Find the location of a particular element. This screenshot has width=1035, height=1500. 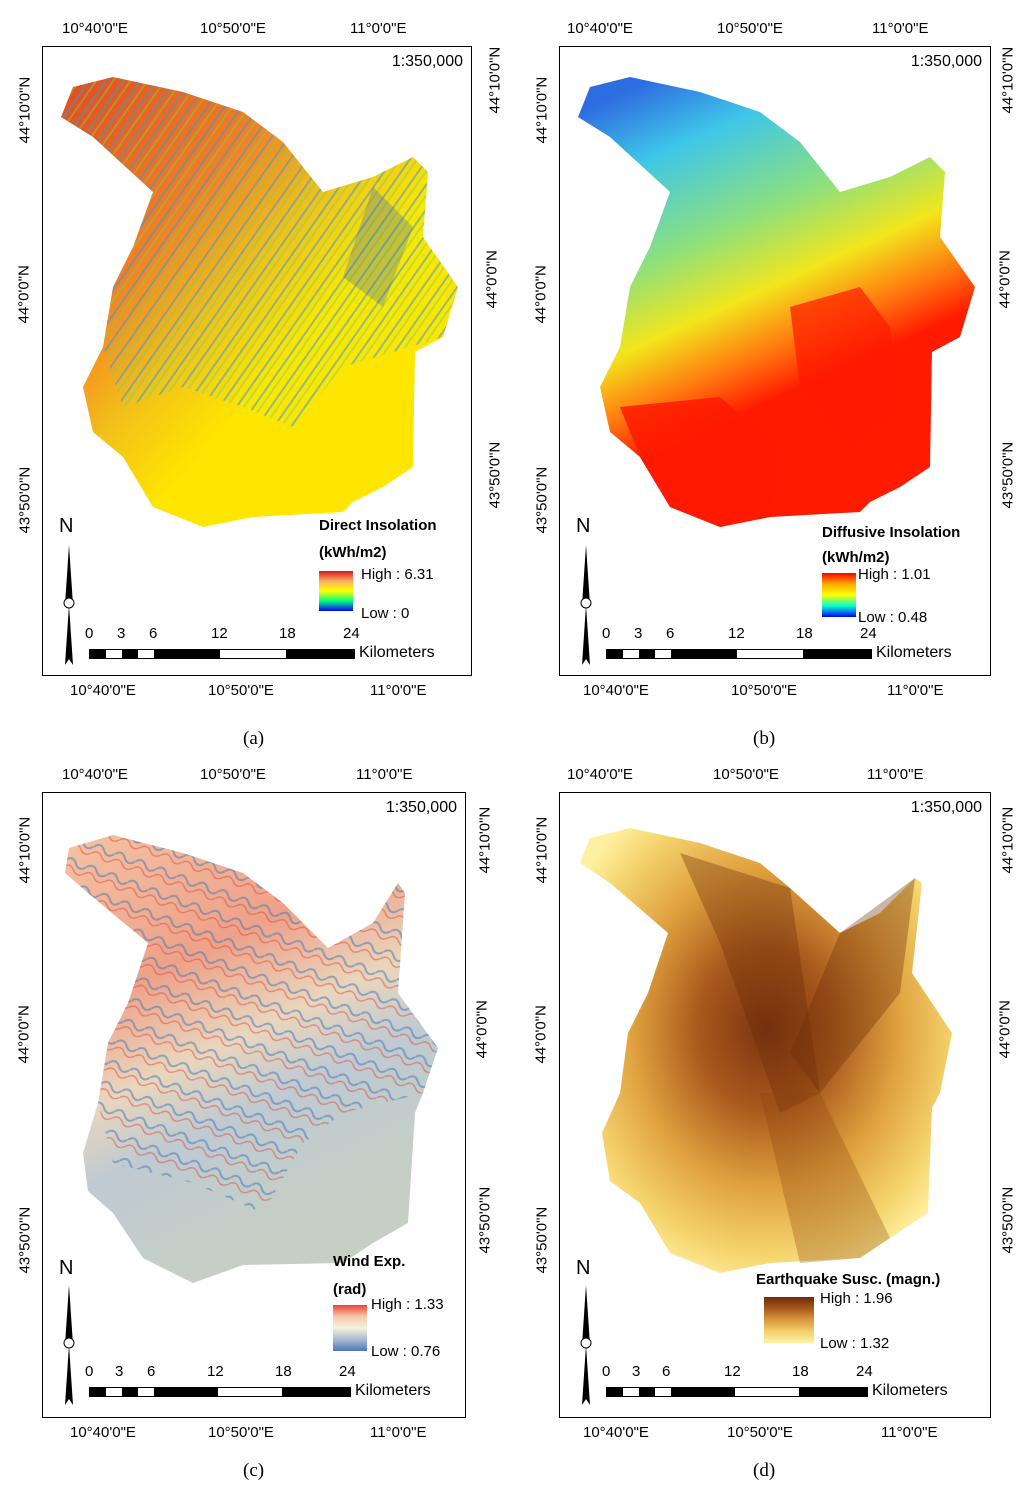

north-label: N is located at coordinates (583, 526).